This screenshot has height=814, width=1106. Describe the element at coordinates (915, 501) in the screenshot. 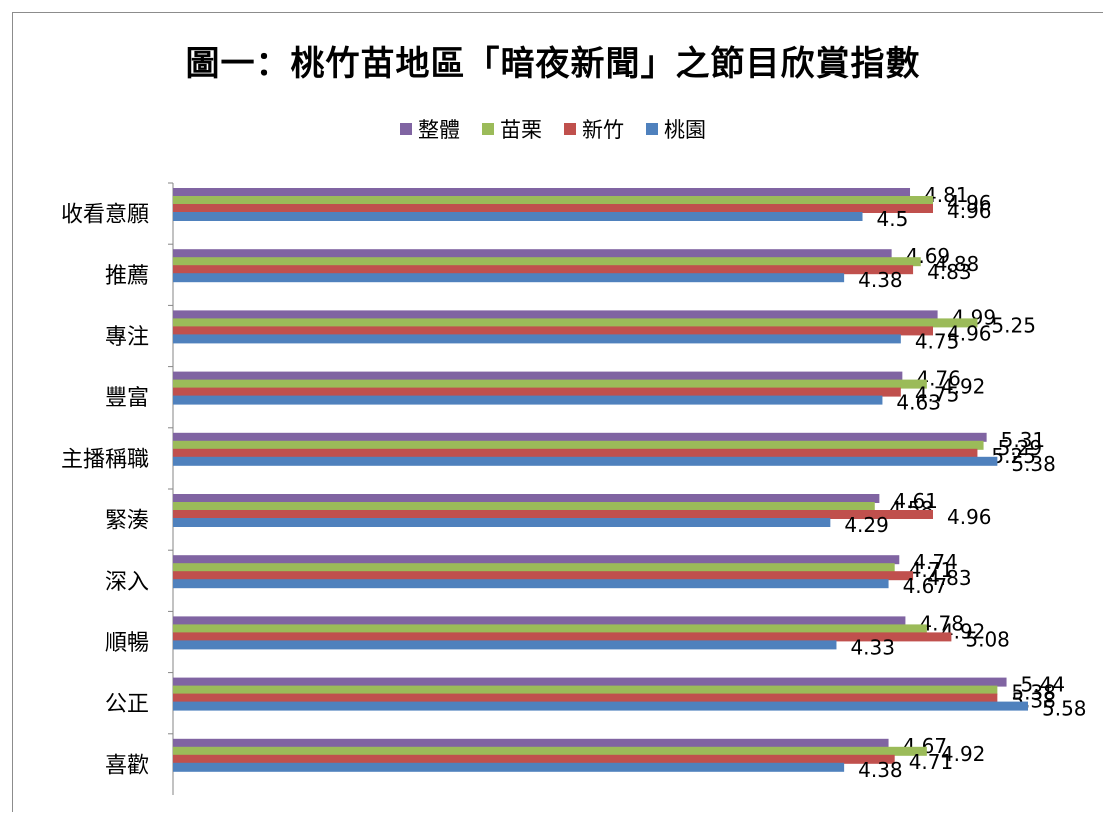

I see `data-label: 4.61` at that location.